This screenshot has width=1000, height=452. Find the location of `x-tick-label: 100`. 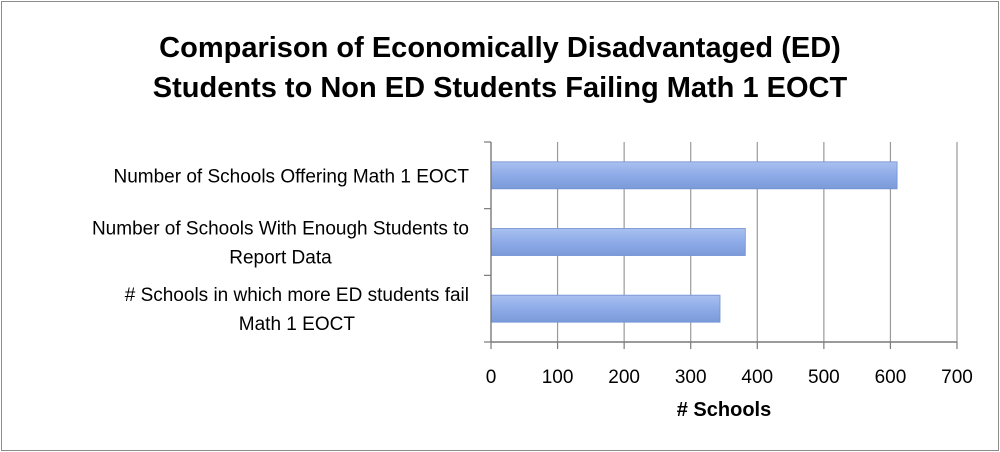

x-tick-label: 100 is located at coordinates (558, 377).